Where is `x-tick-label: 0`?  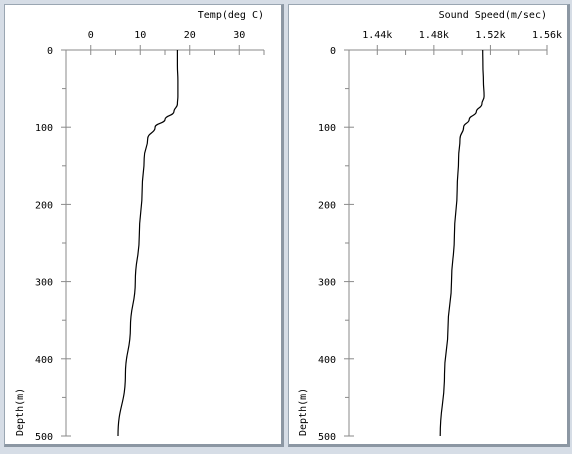 x-tick-label: 0 is located at coordinates (91, 35).